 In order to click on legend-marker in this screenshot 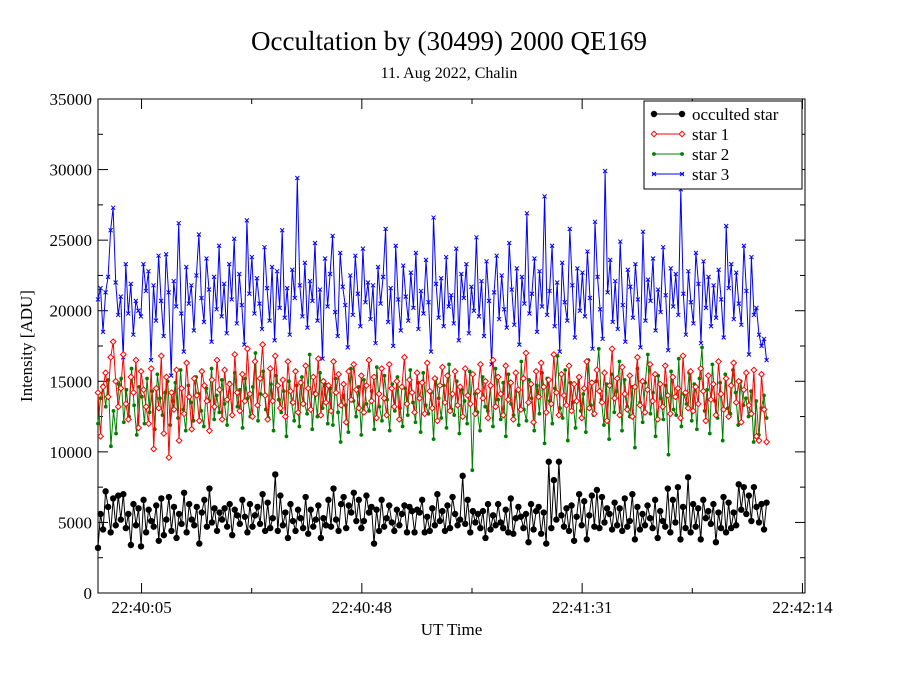, I will do `click(654, 134)`.